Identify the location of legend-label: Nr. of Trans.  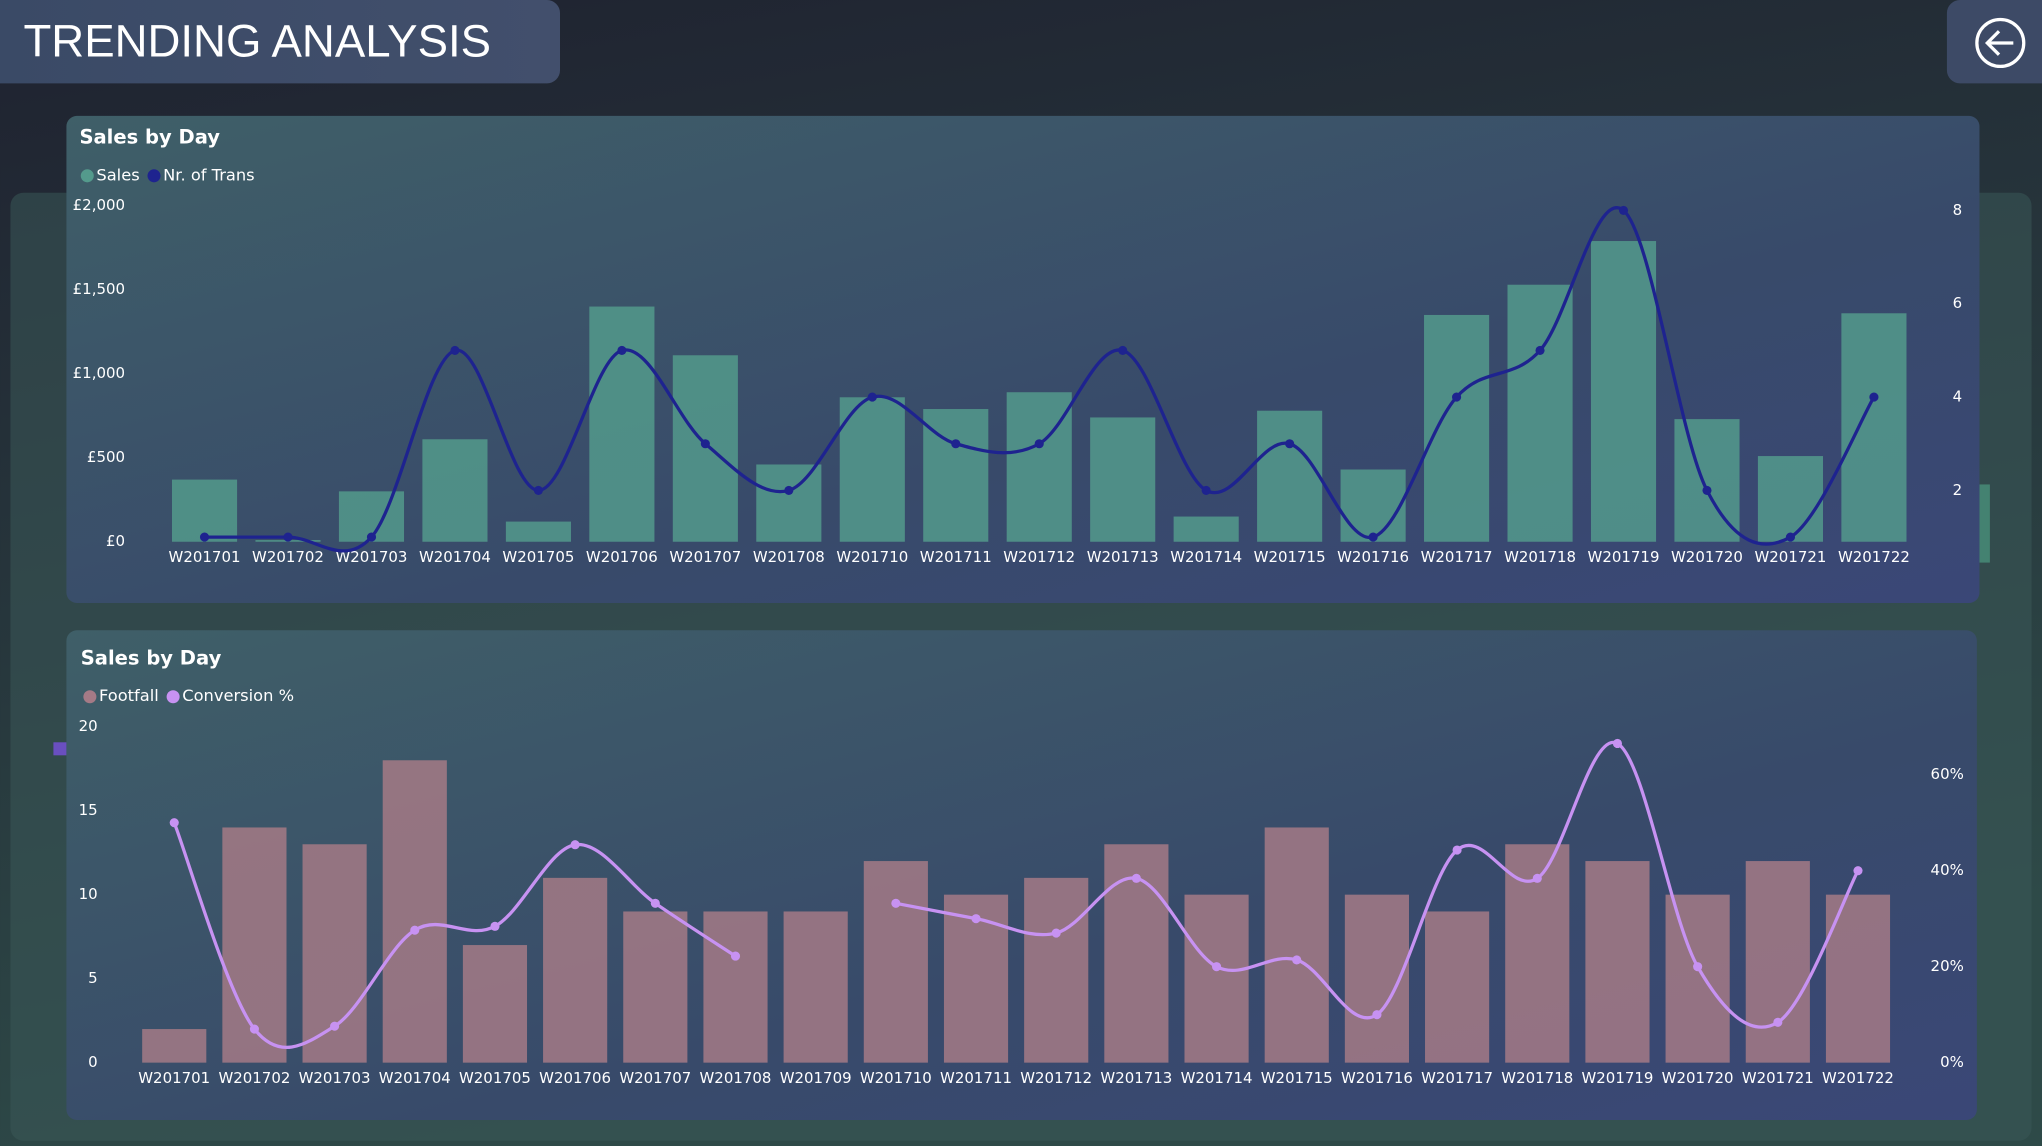
(209, 174).